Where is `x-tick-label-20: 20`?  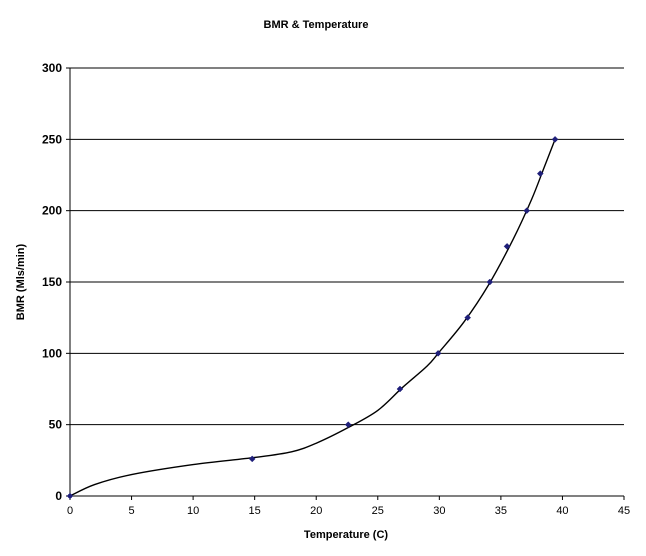
x-tick-label-20: 20 is located at coordinates (316, 511).